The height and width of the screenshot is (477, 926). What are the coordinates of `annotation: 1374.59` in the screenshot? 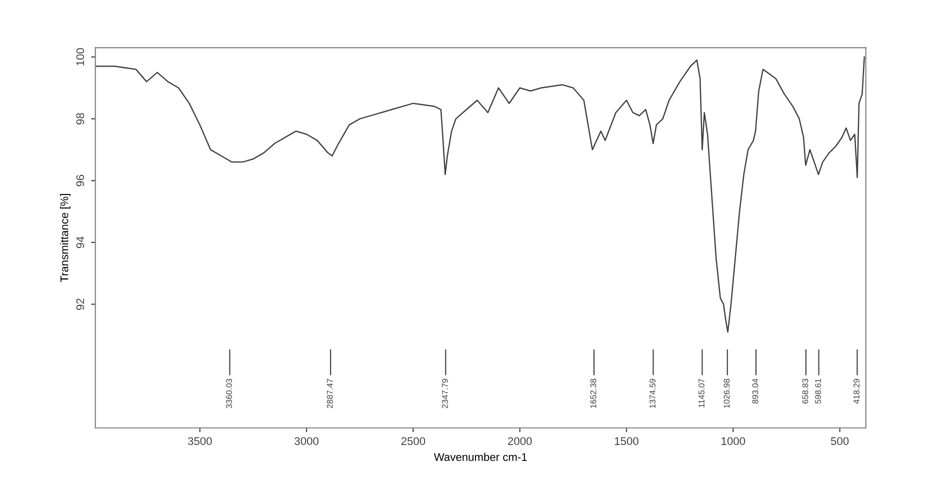 It's located at (653, 393).